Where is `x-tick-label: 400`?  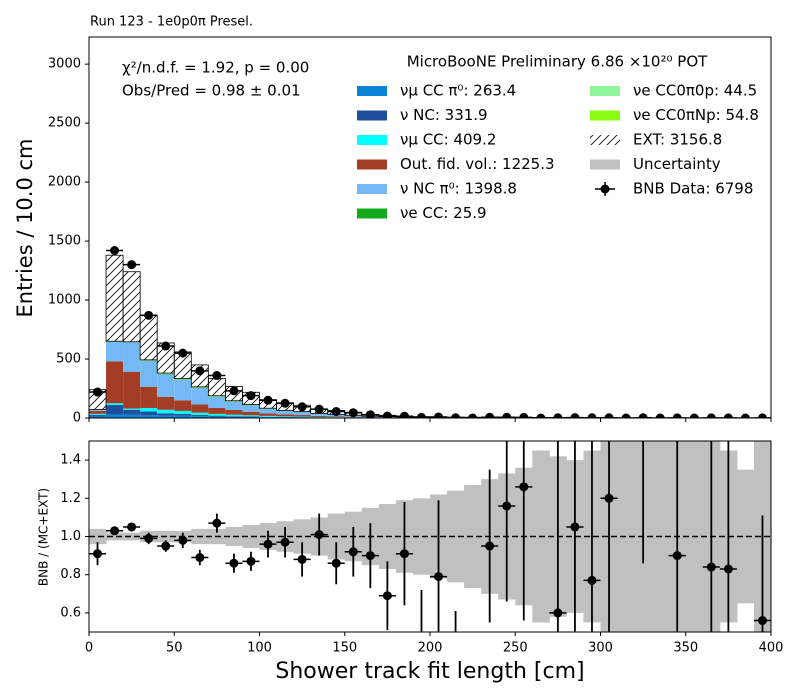
x-tick-label: 400 is located at coordinates (771, 648).